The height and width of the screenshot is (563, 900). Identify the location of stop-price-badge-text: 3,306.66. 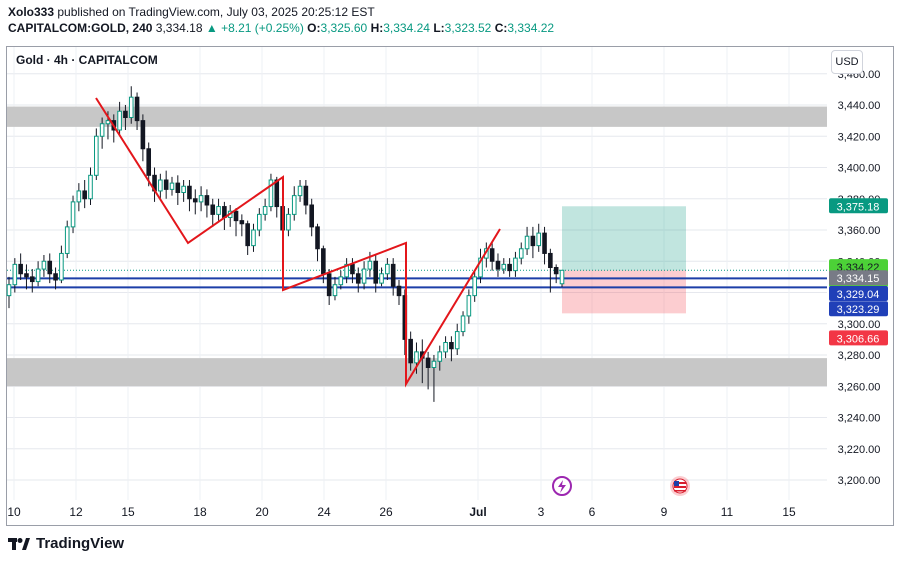
(858, 339).